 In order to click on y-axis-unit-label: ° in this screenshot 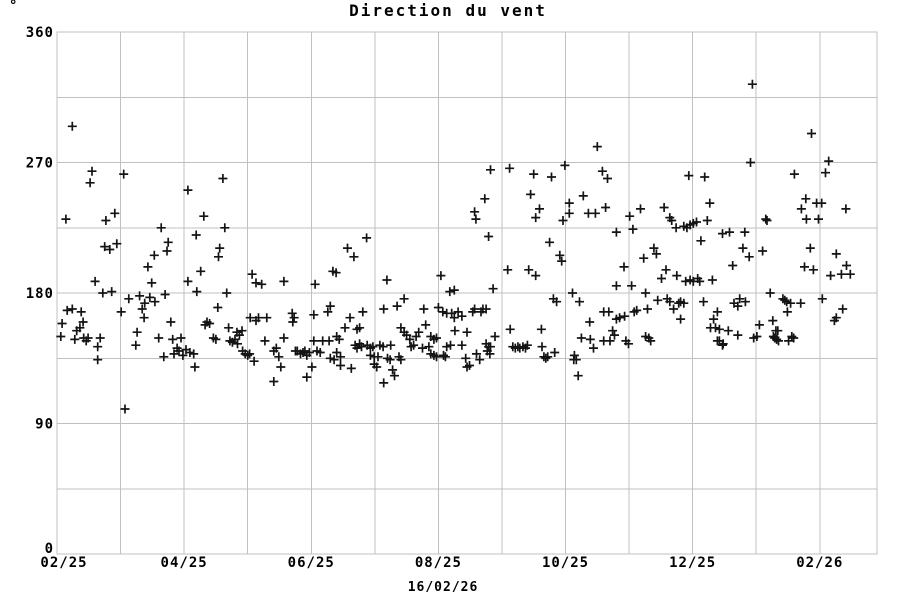, I will do `click(13, 7)`.